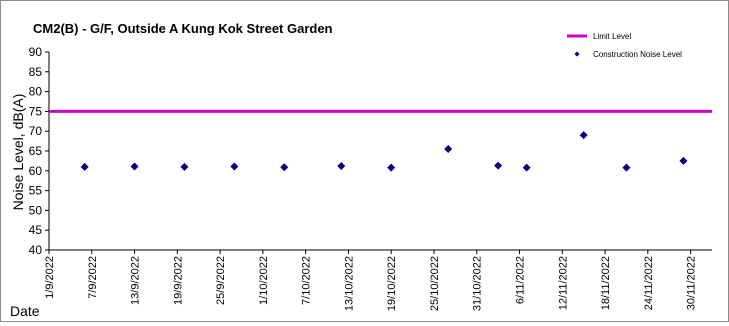 The height and width of the screenshot is (326, 729). I want to click on x-tick-label: 24/11/2022, so click(649, 283).